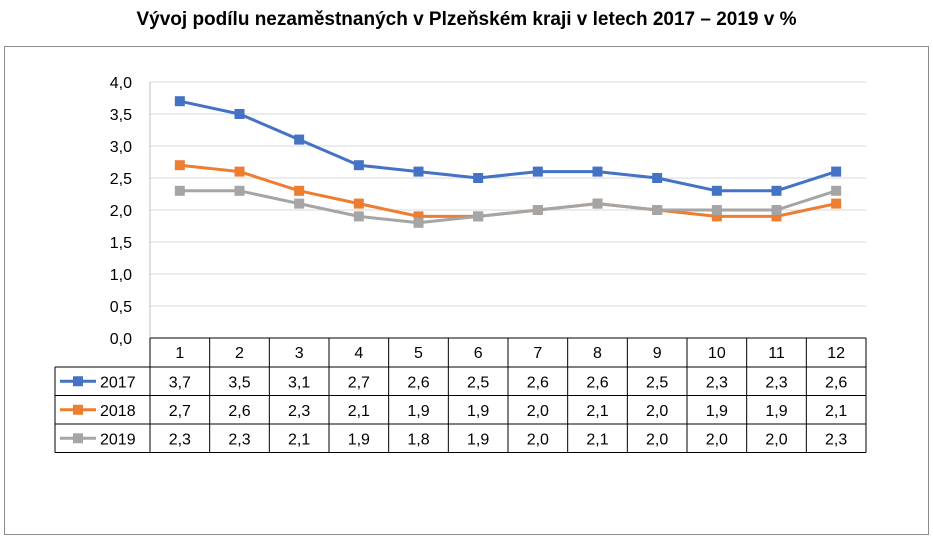  I want to click on category-label: 9, so click(657, 353).